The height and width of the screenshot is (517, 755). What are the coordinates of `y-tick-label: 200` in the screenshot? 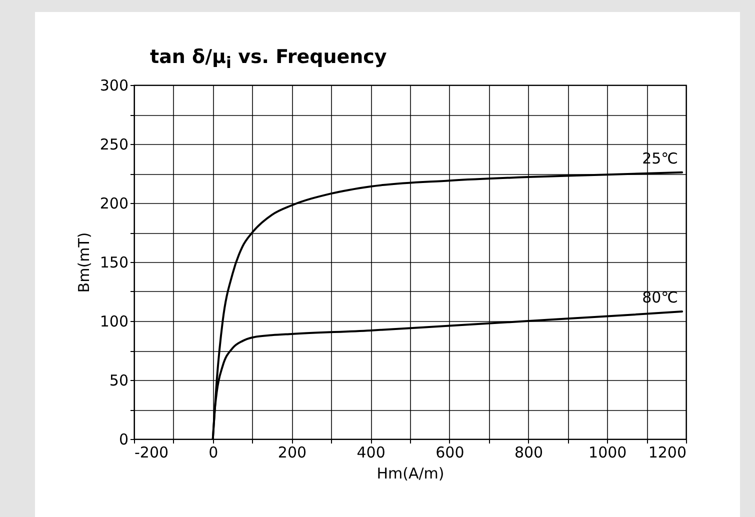 It's located at (114, 203).